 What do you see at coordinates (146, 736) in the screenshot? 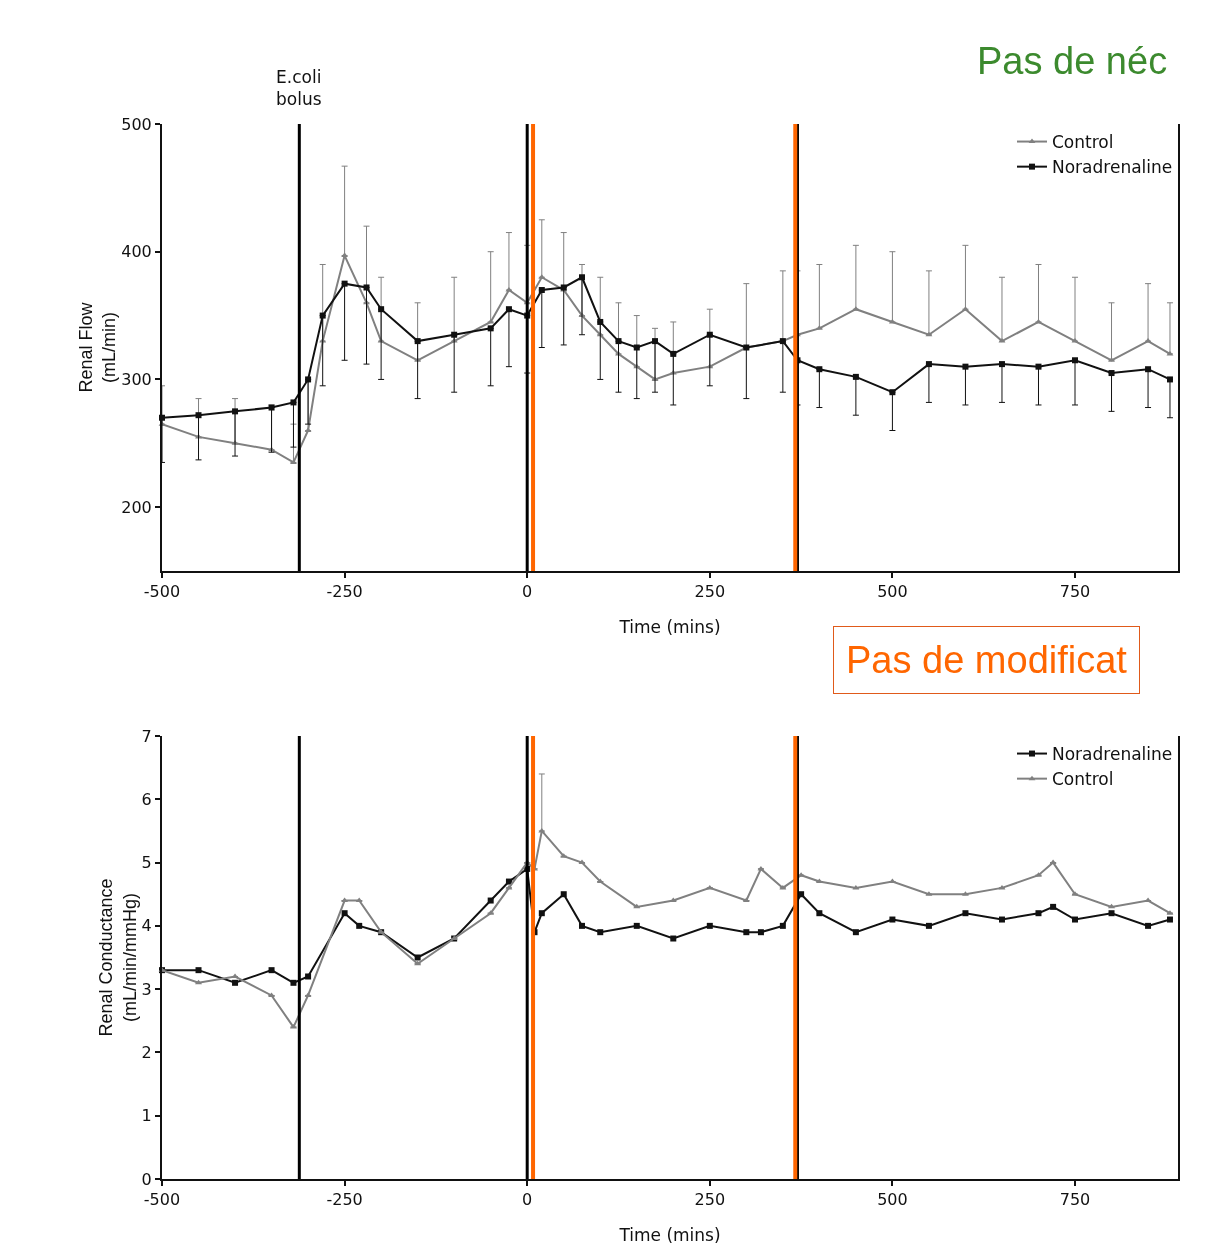
I see `y-tick-label: 7` at bounding box center [146, 736].